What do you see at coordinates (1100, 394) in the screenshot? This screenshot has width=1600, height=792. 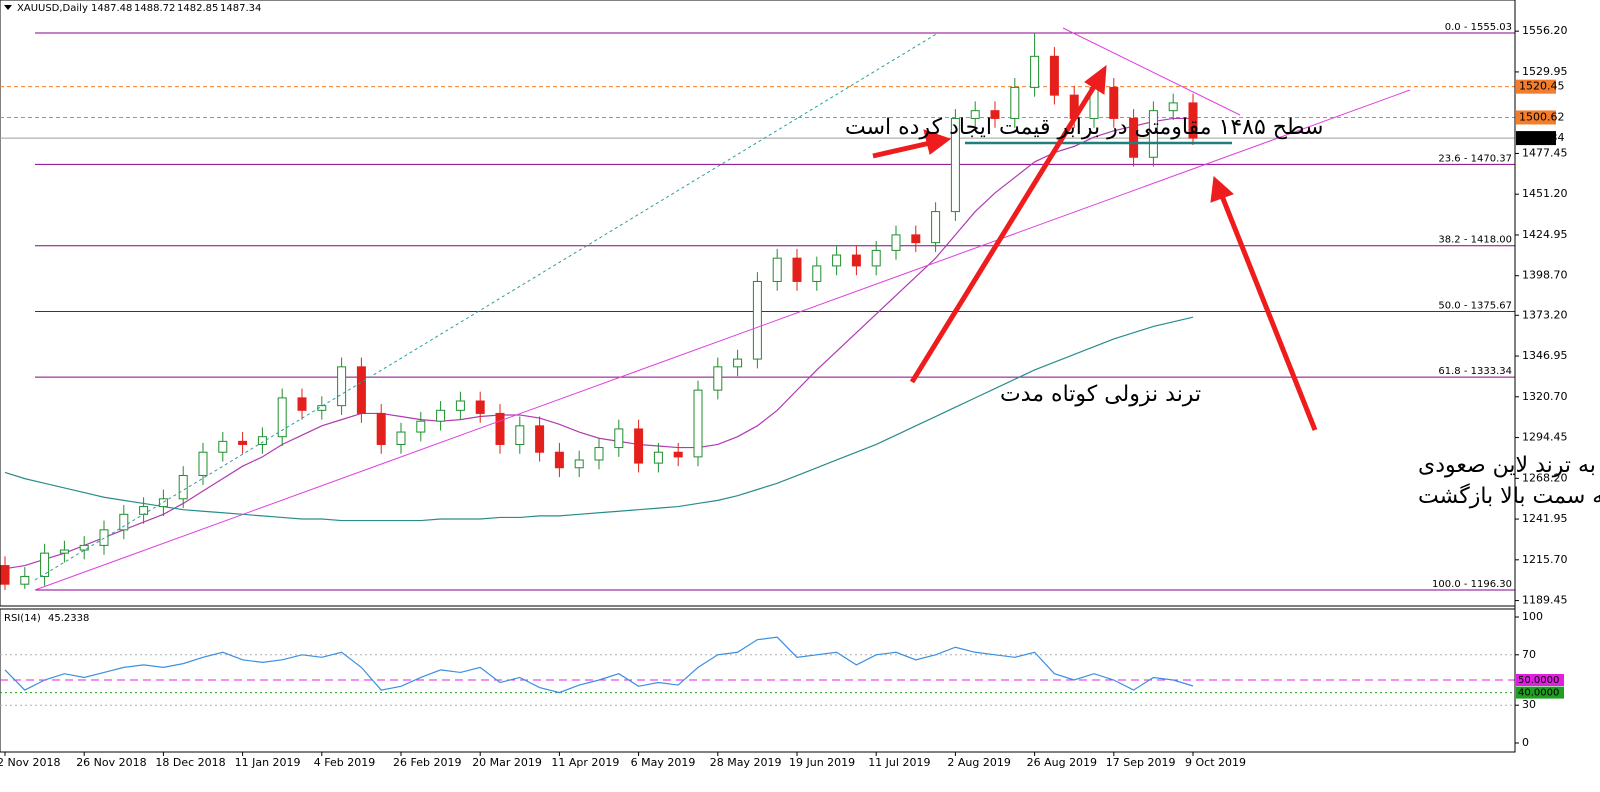 I see `annotation: ترند نزولی کوتاه مدت` at bounding box center [1100, 394].